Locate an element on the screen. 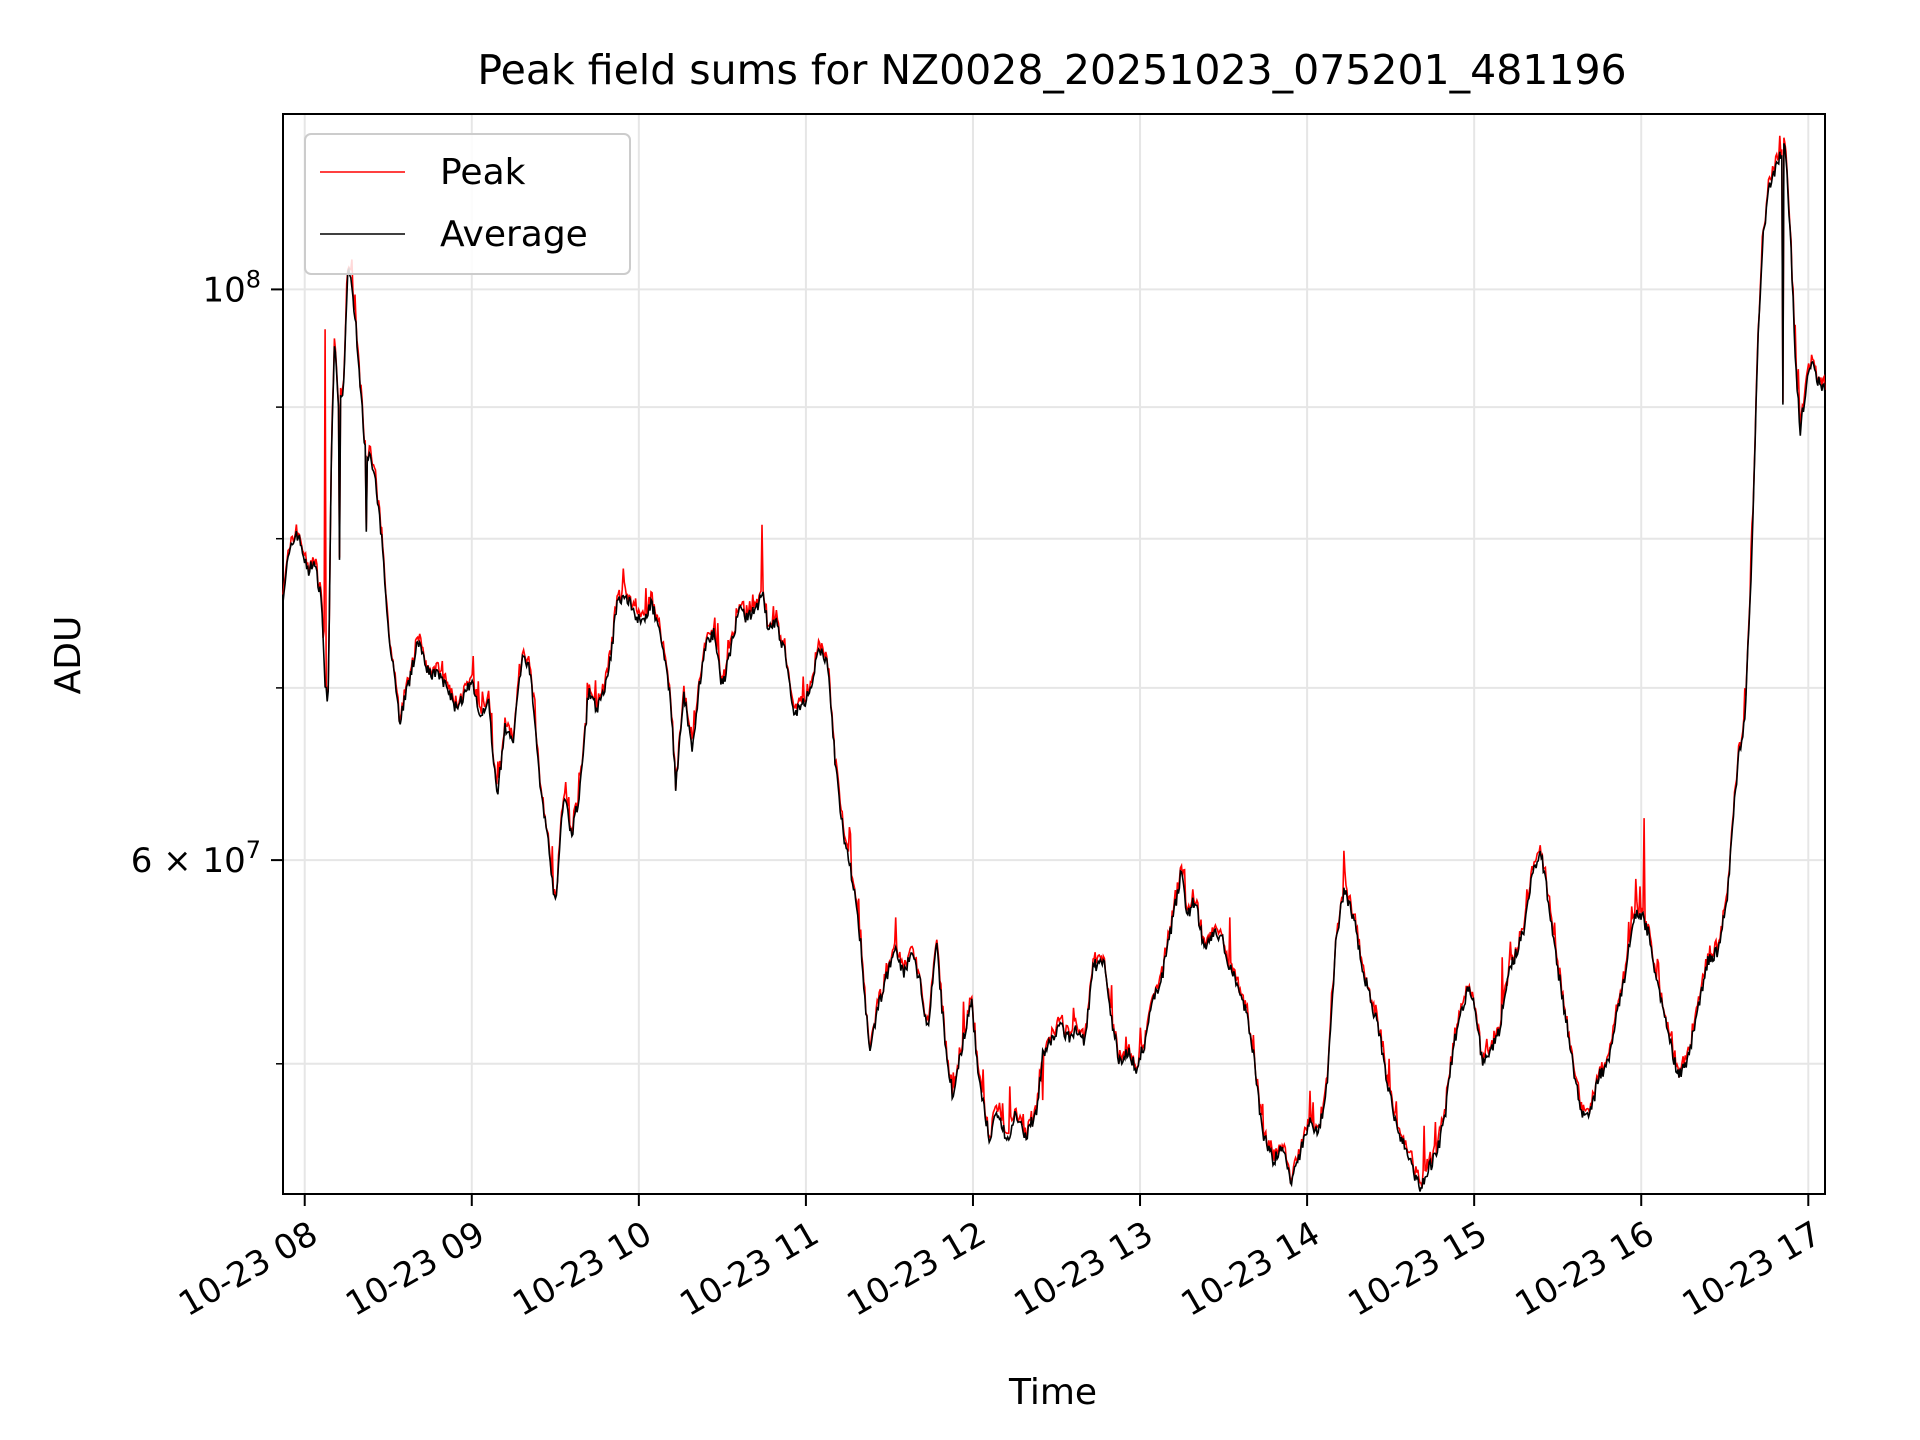 The height and width of the screenshot is (1440, 1920). legend-box is located at coordinates (467, 204).